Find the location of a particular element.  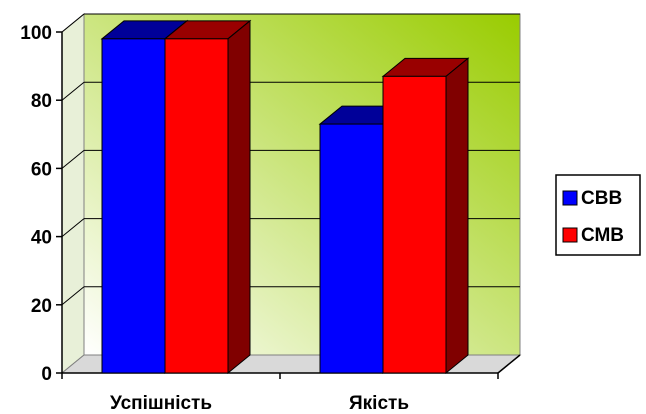

y-tick-label: 60 is located at coordinates (41, 169).